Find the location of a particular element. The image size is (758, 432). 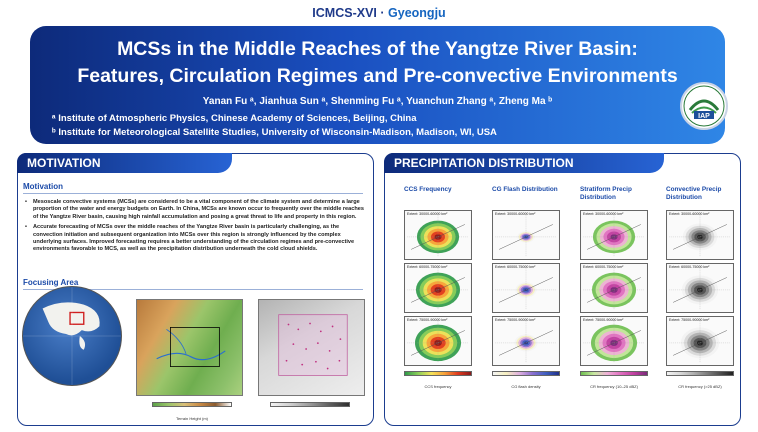

precipitation-heading: PRECIPITATION DISTRIBUTION is located at coordinates (524, 163).